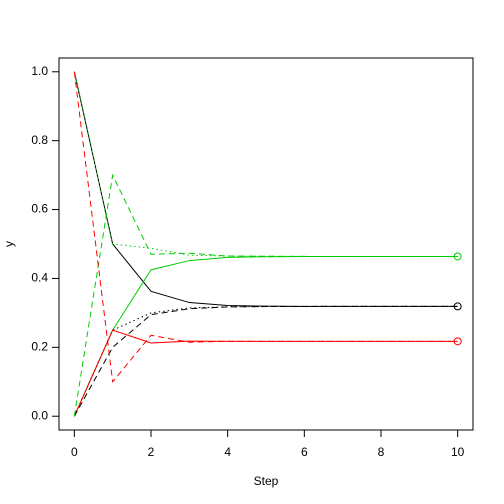  I want to click on series-line, so click(265, 373).